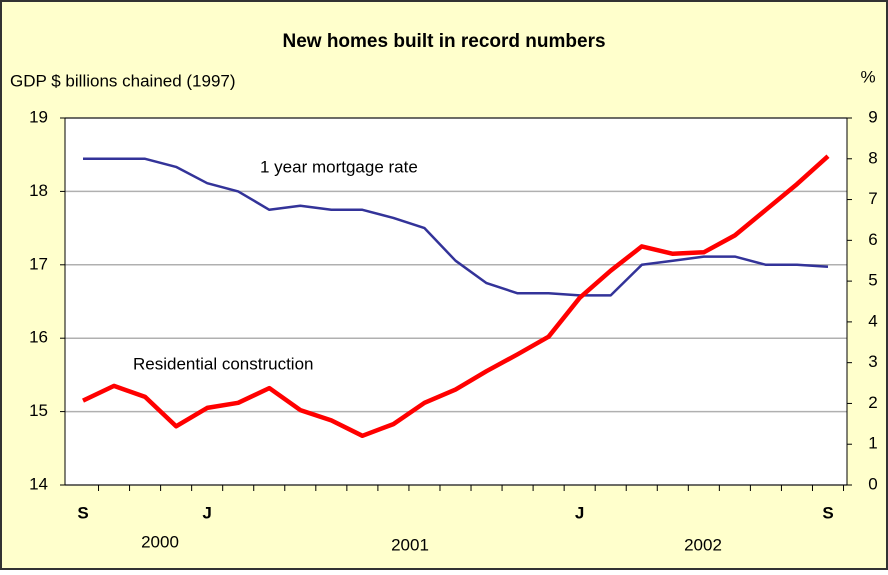 The height and width of the screenshot is (575, 888). Describe the element at coordinates (38, 410) in the screenshot. I see `y-tick-label: 15` at that location.